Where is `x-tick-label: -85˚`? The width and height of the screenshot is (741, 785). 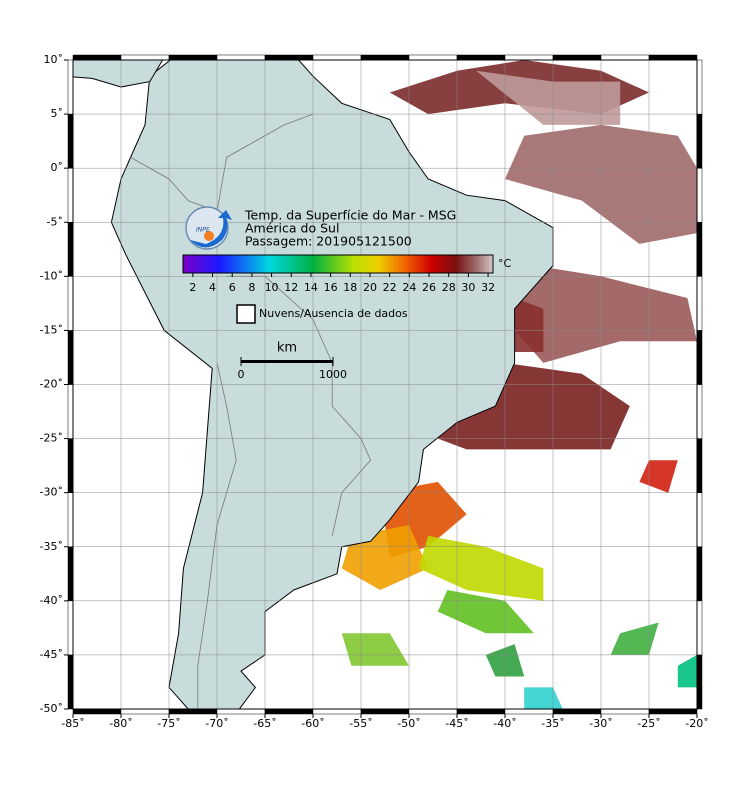
x-tick-label: -85˚ is located at coordinates (72, 723).